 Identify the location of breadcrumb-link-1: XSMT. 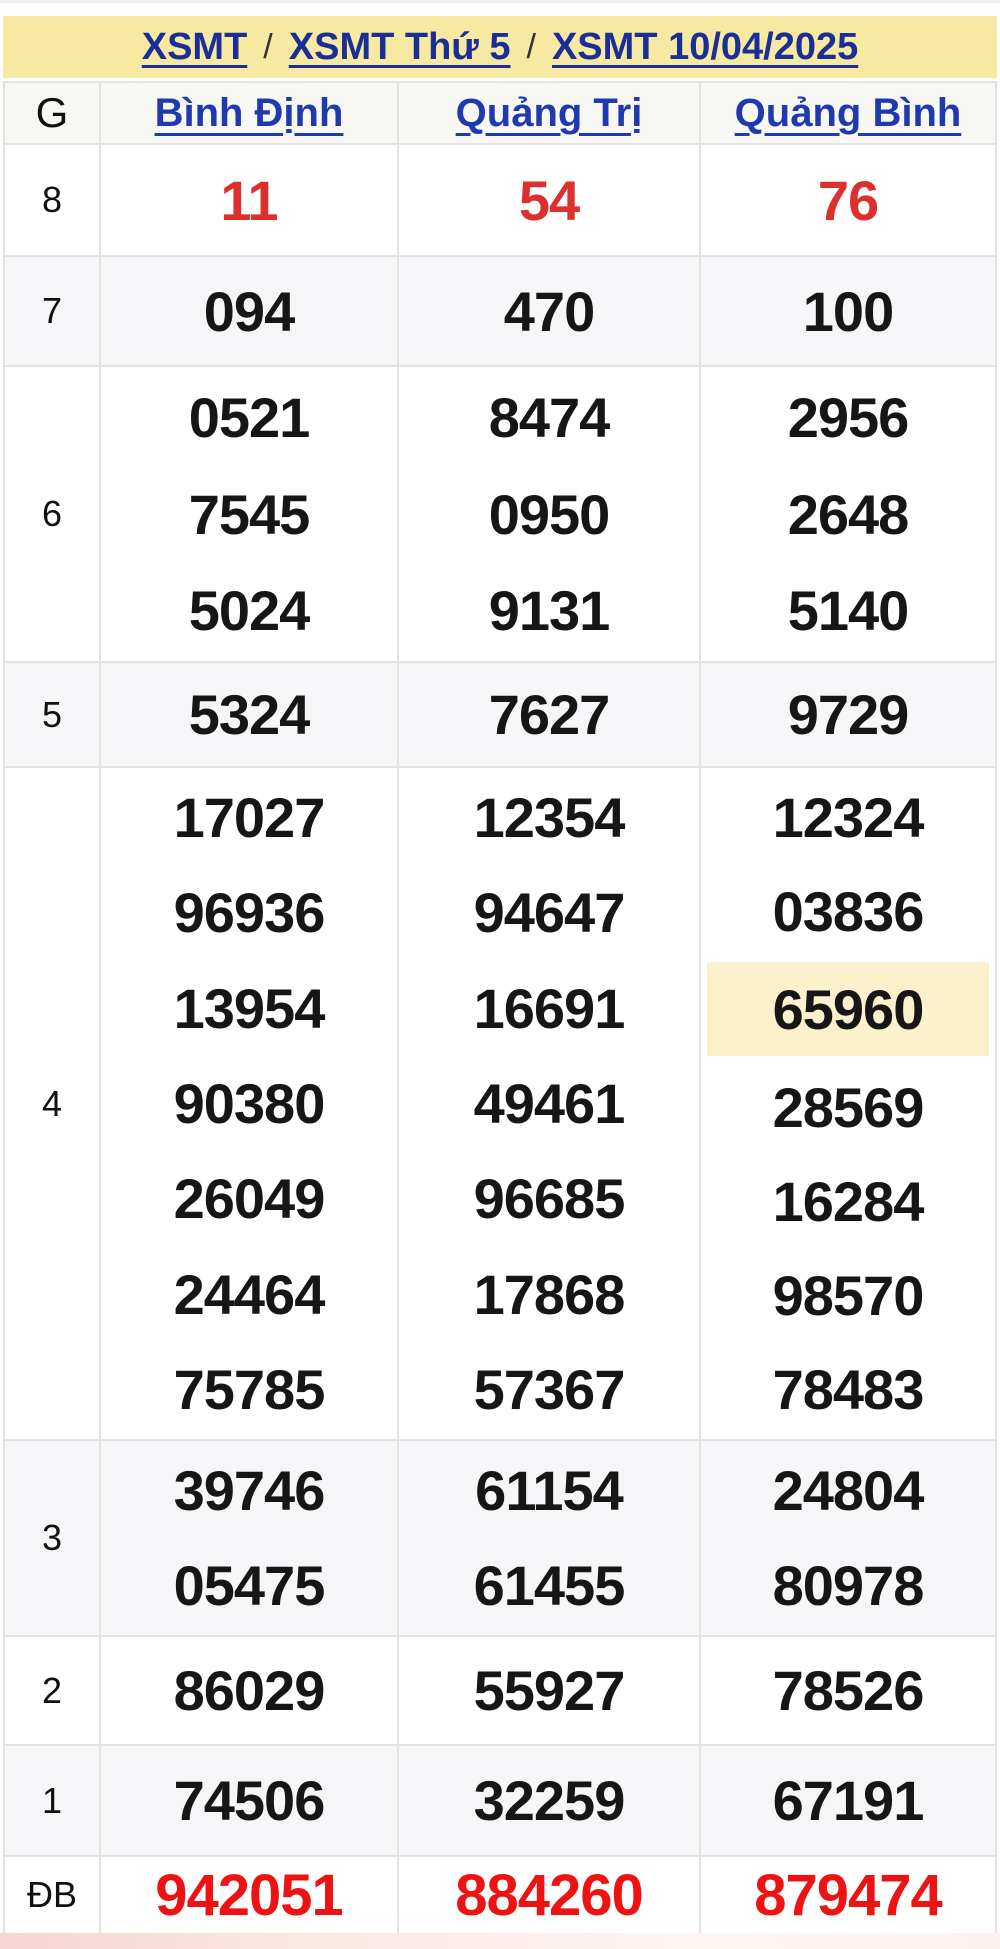
(194, 46).